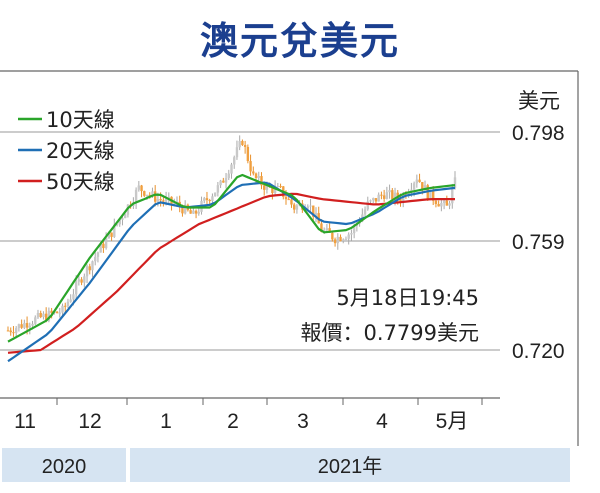 The width and height of the screenshot is (600, 493). Describe the element at coordinates (303, 421) in the screenshot. I see `month-label: 3` at that location.